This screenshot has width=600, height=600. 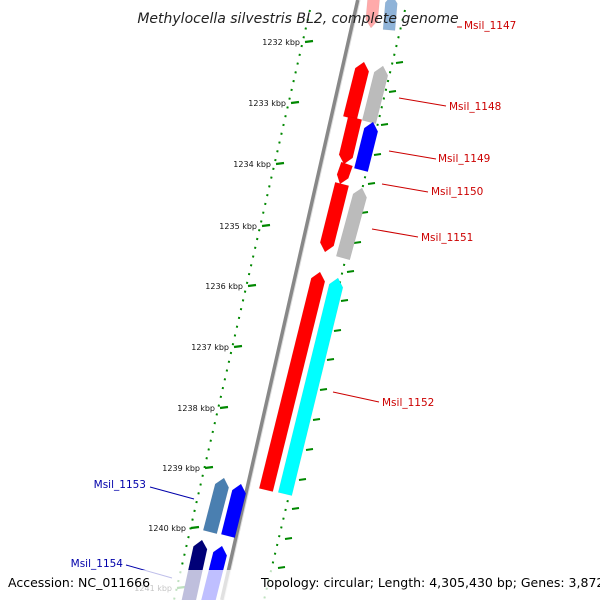 I want to click on kbp-tick-label: 1237 kbp, so click(x=210, y=347).